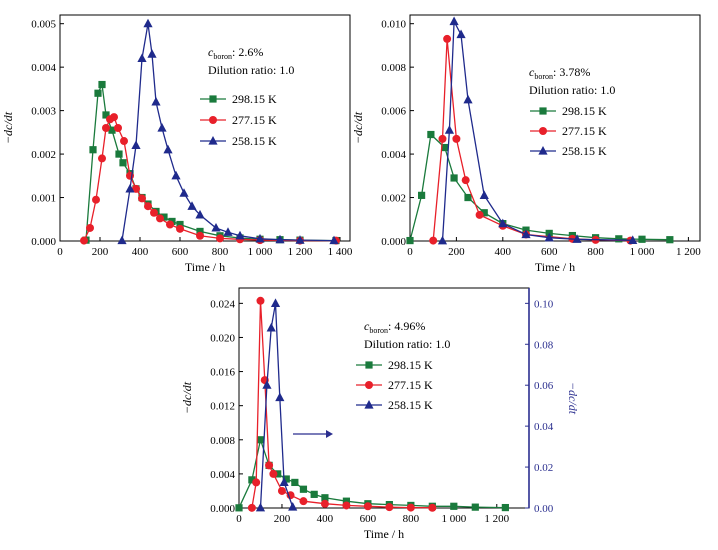 The image size is (718, 550). Describe the element at coordinates (222, 304) in the screenshot. I see `y-tick-label: 0.024` at that location.